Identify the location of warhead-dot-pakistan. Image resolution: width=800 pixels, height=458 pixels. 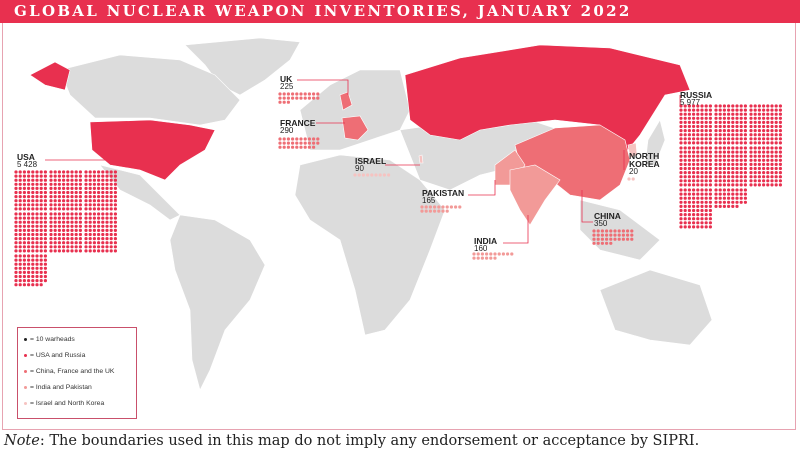
(451, 207).